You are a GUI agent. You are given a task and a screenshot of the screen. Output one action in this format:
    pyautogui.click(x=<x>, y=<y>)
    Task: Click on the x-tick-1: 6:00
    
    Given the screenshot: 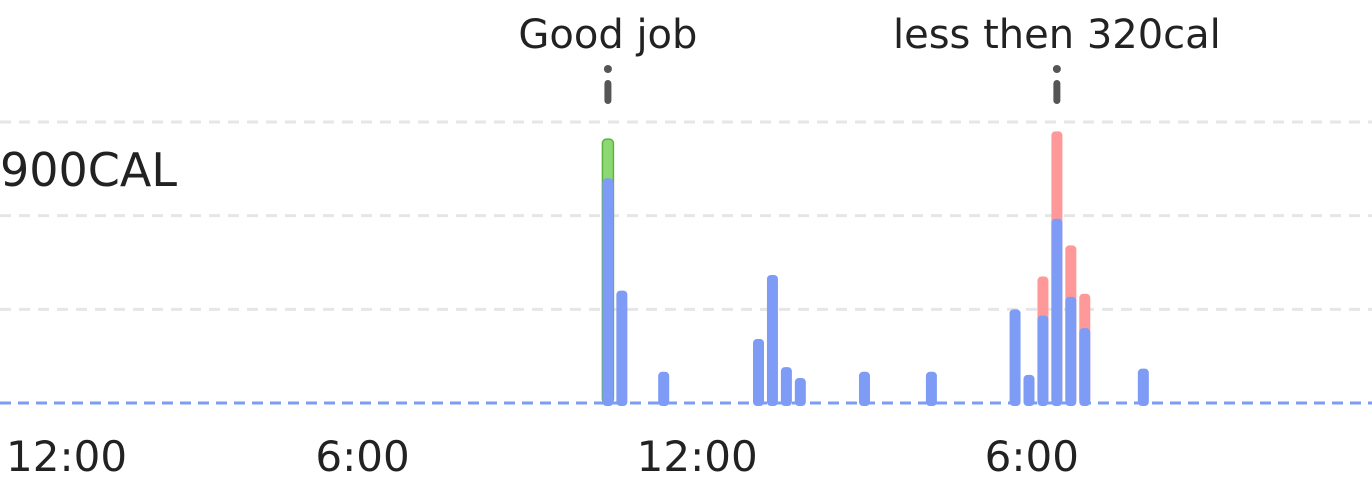 What is the action you would take?
    pyautogui.click(x=362, y=456)
    